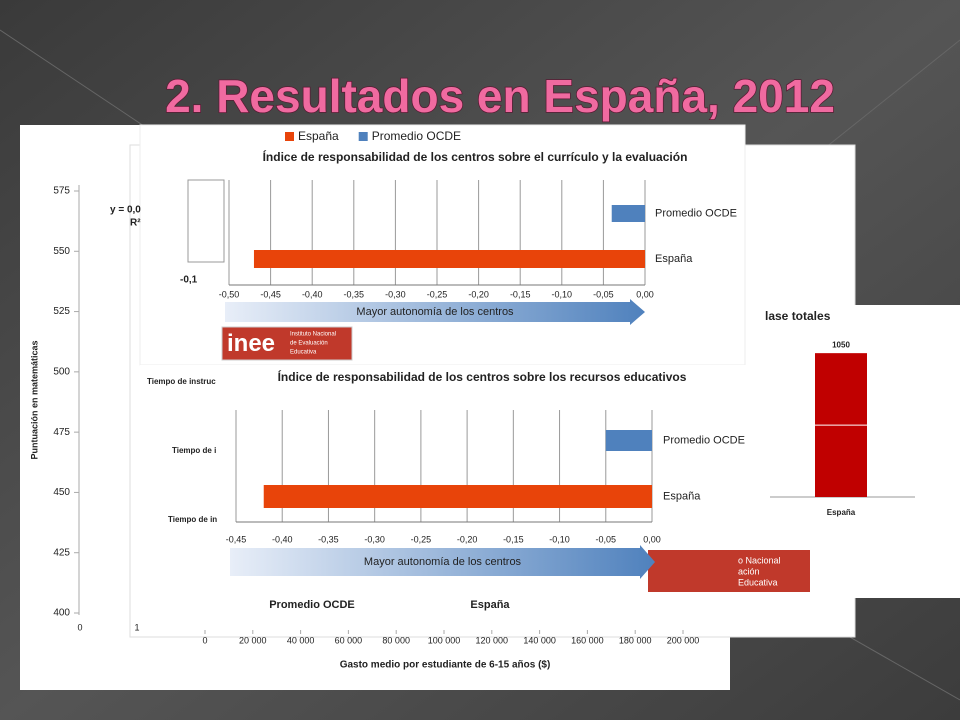  What do you see at coordinates (312, 605) in the screenshot?
I see `annotation: Promedio OCDE` at bounding box center [312, 605].